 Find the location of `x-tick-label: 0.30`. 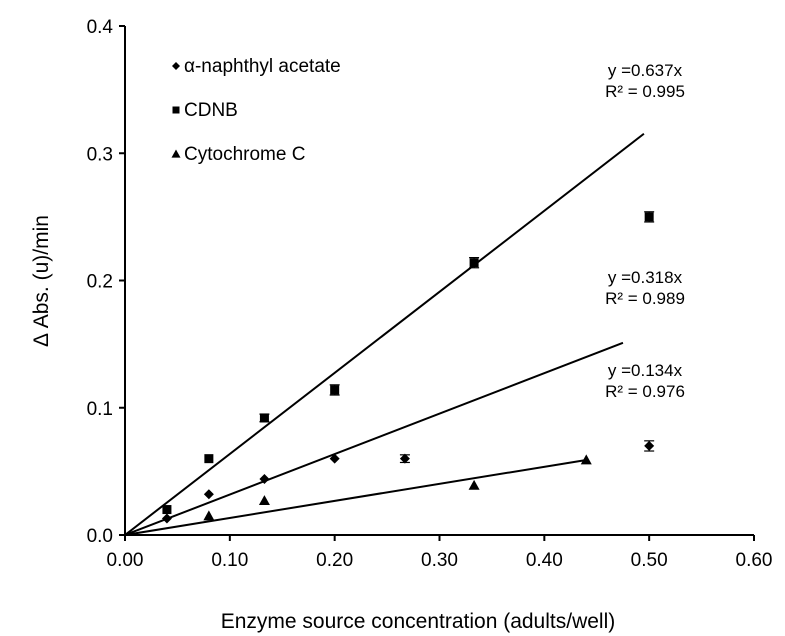

x-tick-label: 0.30 is located at coordinates (439, 560).